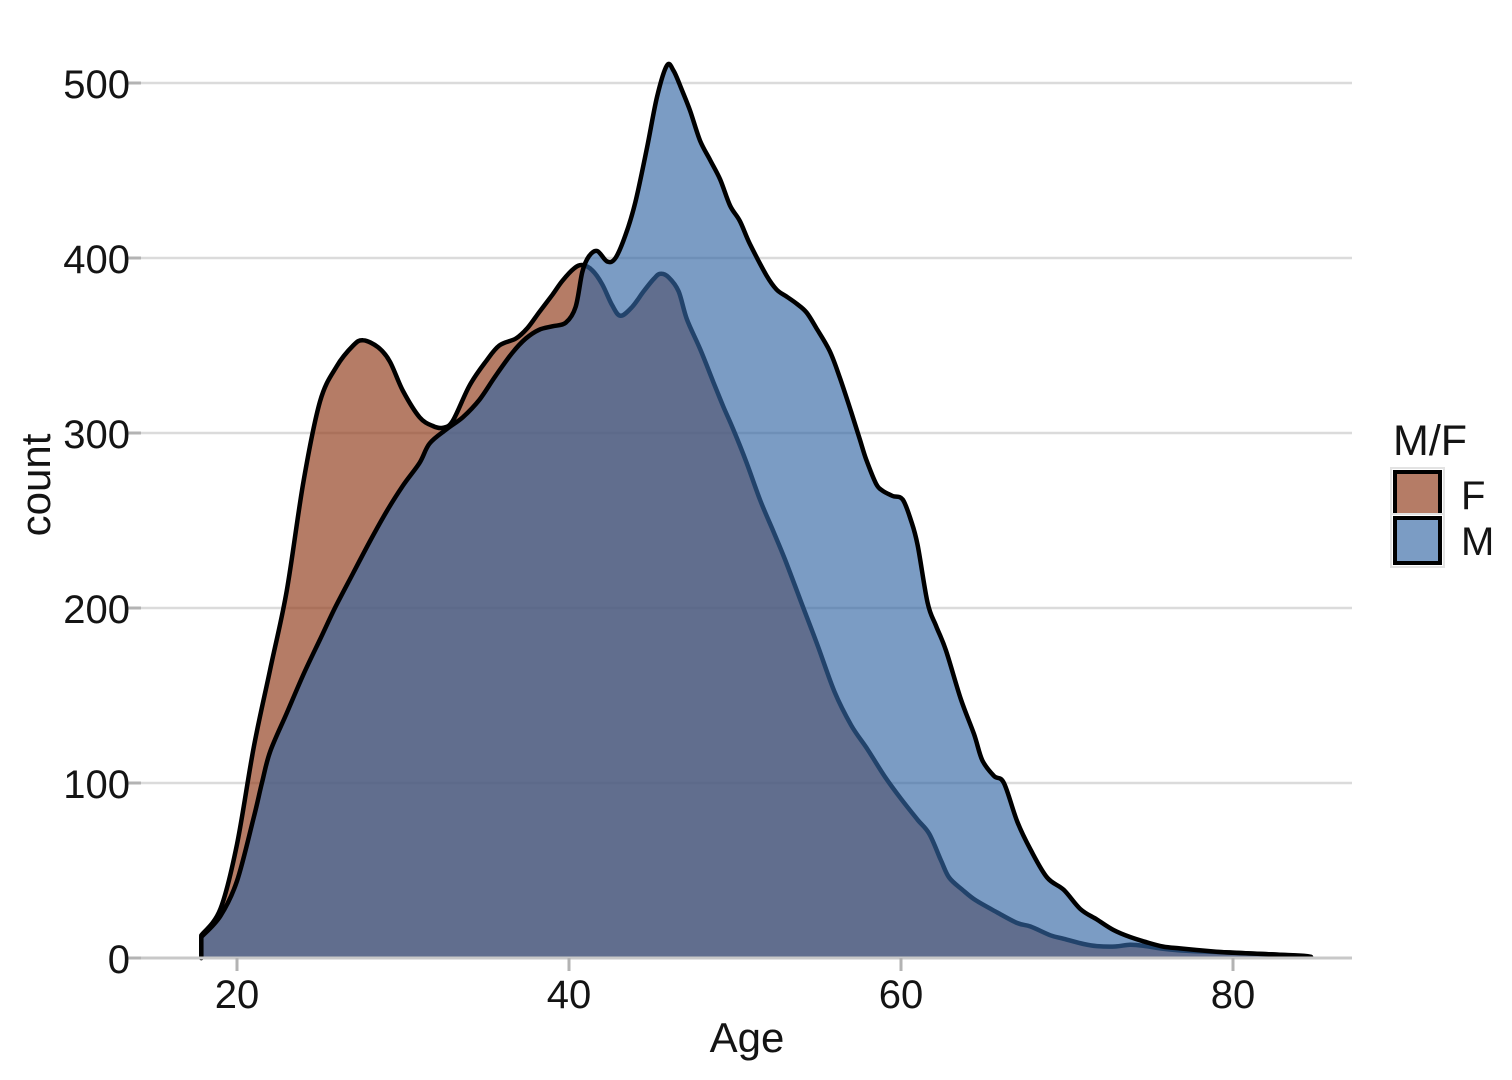 The image size is (1512, 1080). What do you see at coordinates (237, 995) in the screenshot?
I see `x-tick-label-20: 20` at bounding box center [237, 995].